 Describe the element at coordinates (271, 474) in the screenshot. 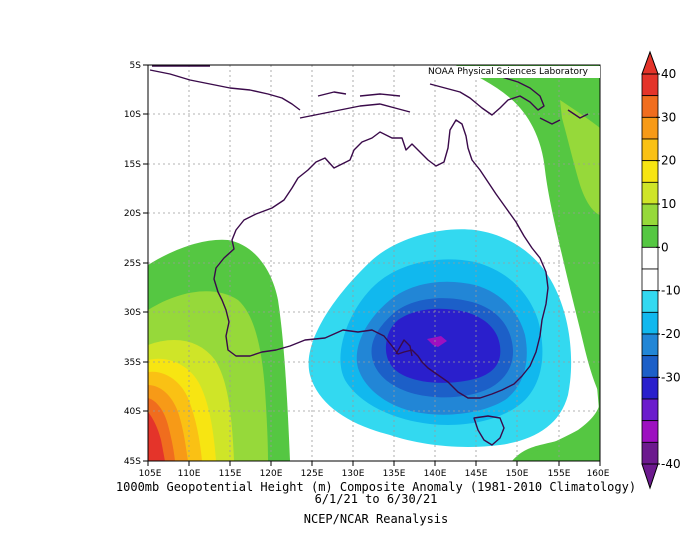

I see `lon-label: 120E` at that location.